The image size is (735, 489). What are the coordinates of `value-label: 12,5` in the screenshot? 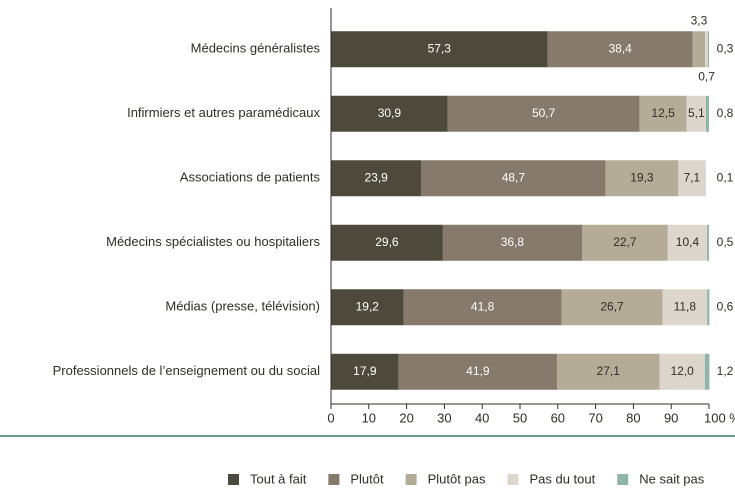 It's located at (663, 113).